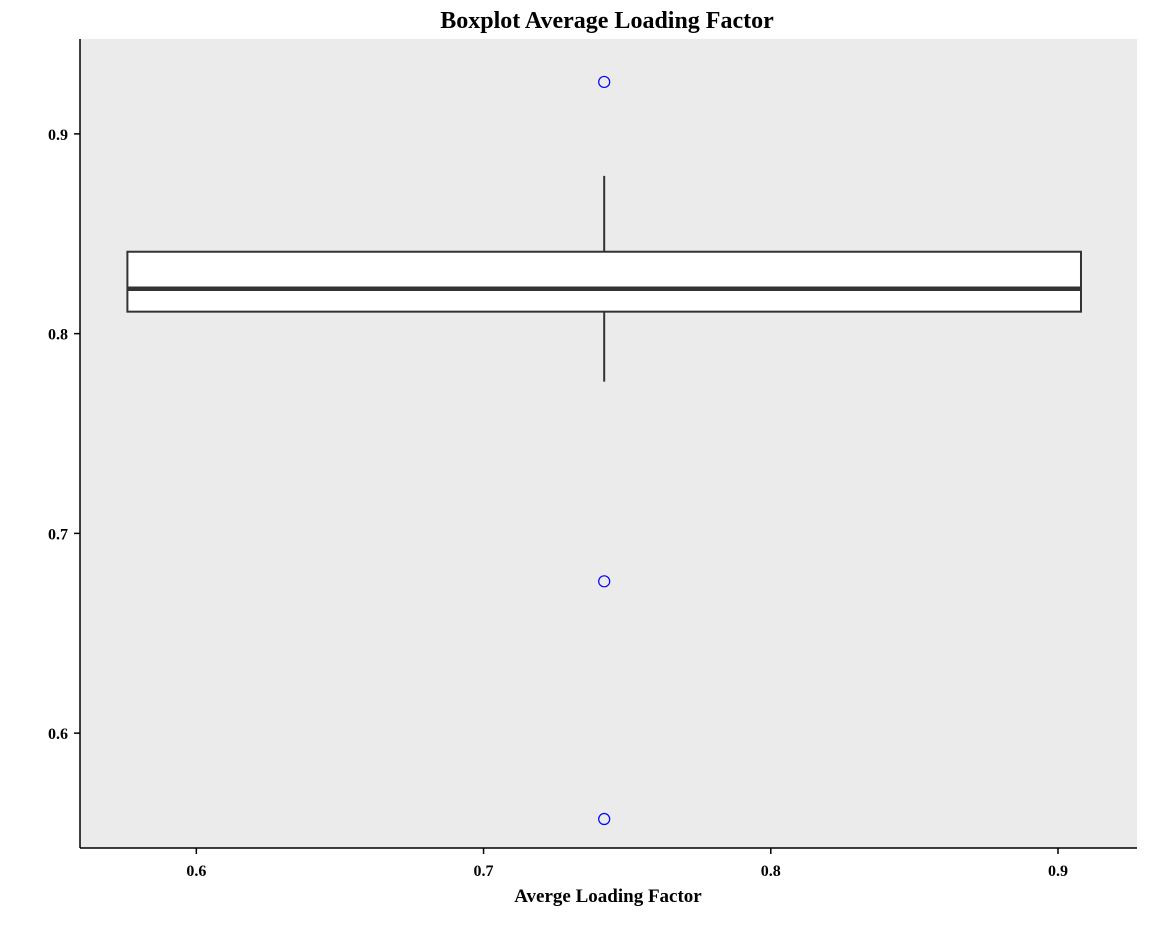 This screenshot has width=1152, height=926. I want to click on x-tick-label: 0.9, so click(1058, 871).